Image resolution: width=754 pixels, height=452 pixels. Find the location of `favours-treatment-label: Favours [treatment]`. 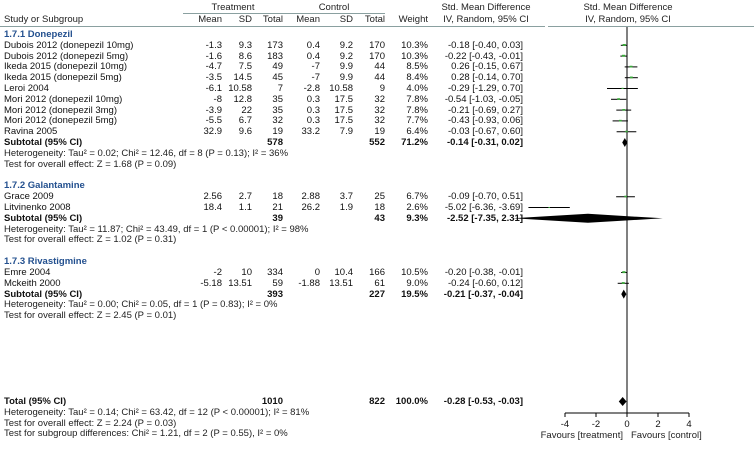

favours-treatment-label: Favours [treatment] is located at coordinates (582, 435).